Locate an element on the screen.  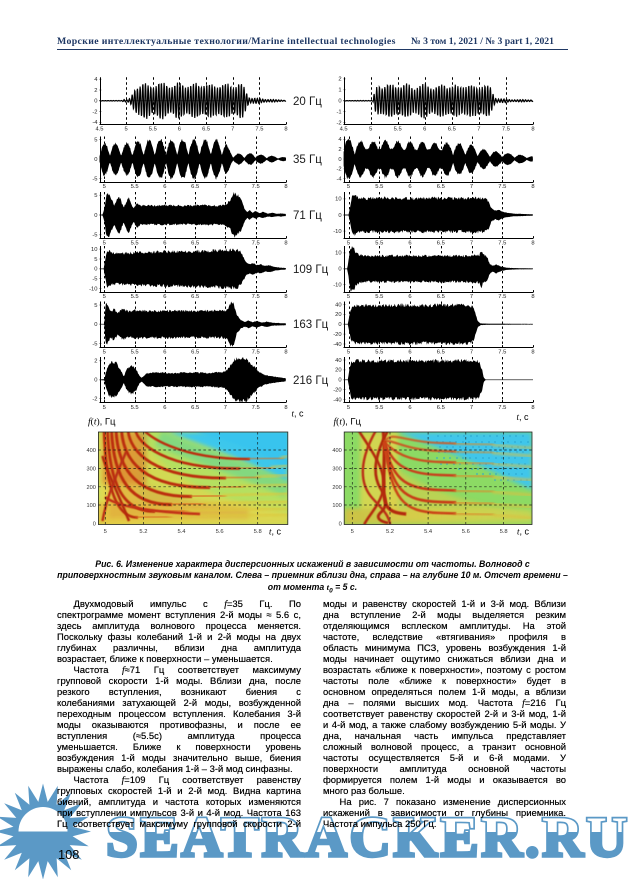
svg-text: 109 Гц is located at coordinates (311, 270).